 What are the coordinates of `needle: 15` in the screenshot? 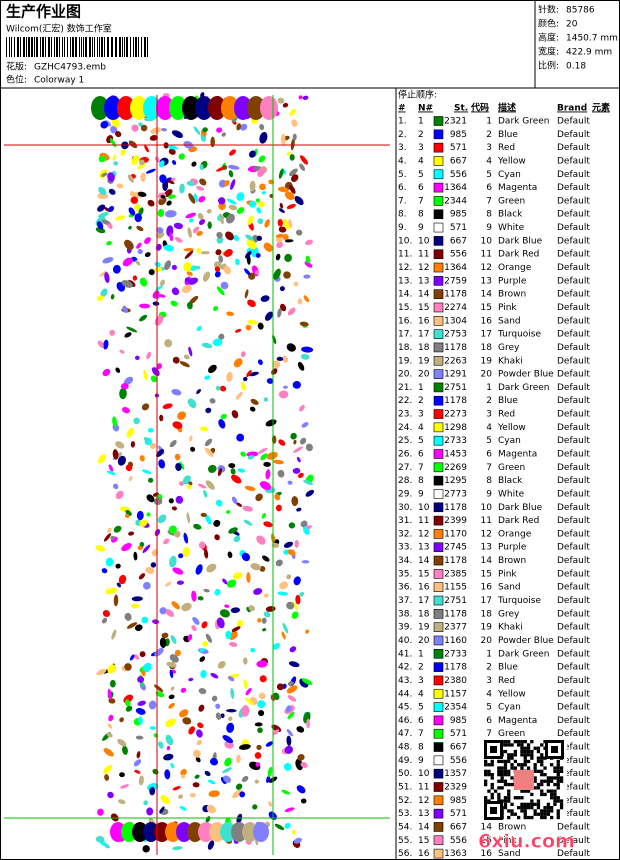 It's located at (423, 308).